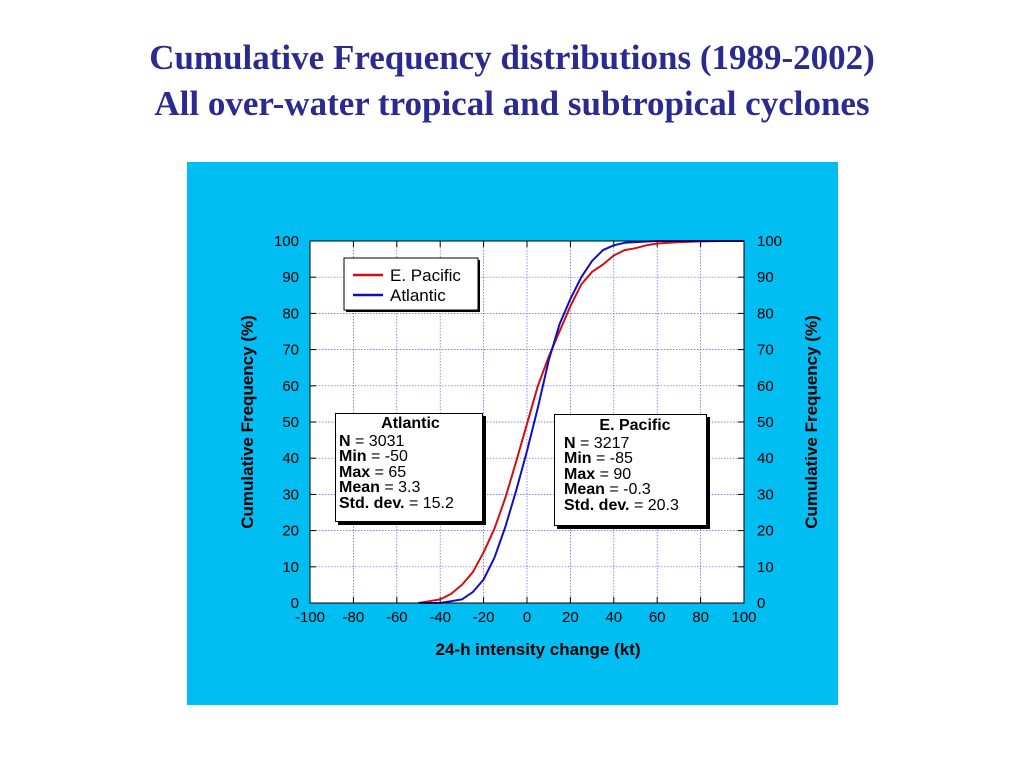  What do you see at coordinates (390, 472) in the screenshot?
I see `stats-value: = 65` at bounding box center [390, 472].